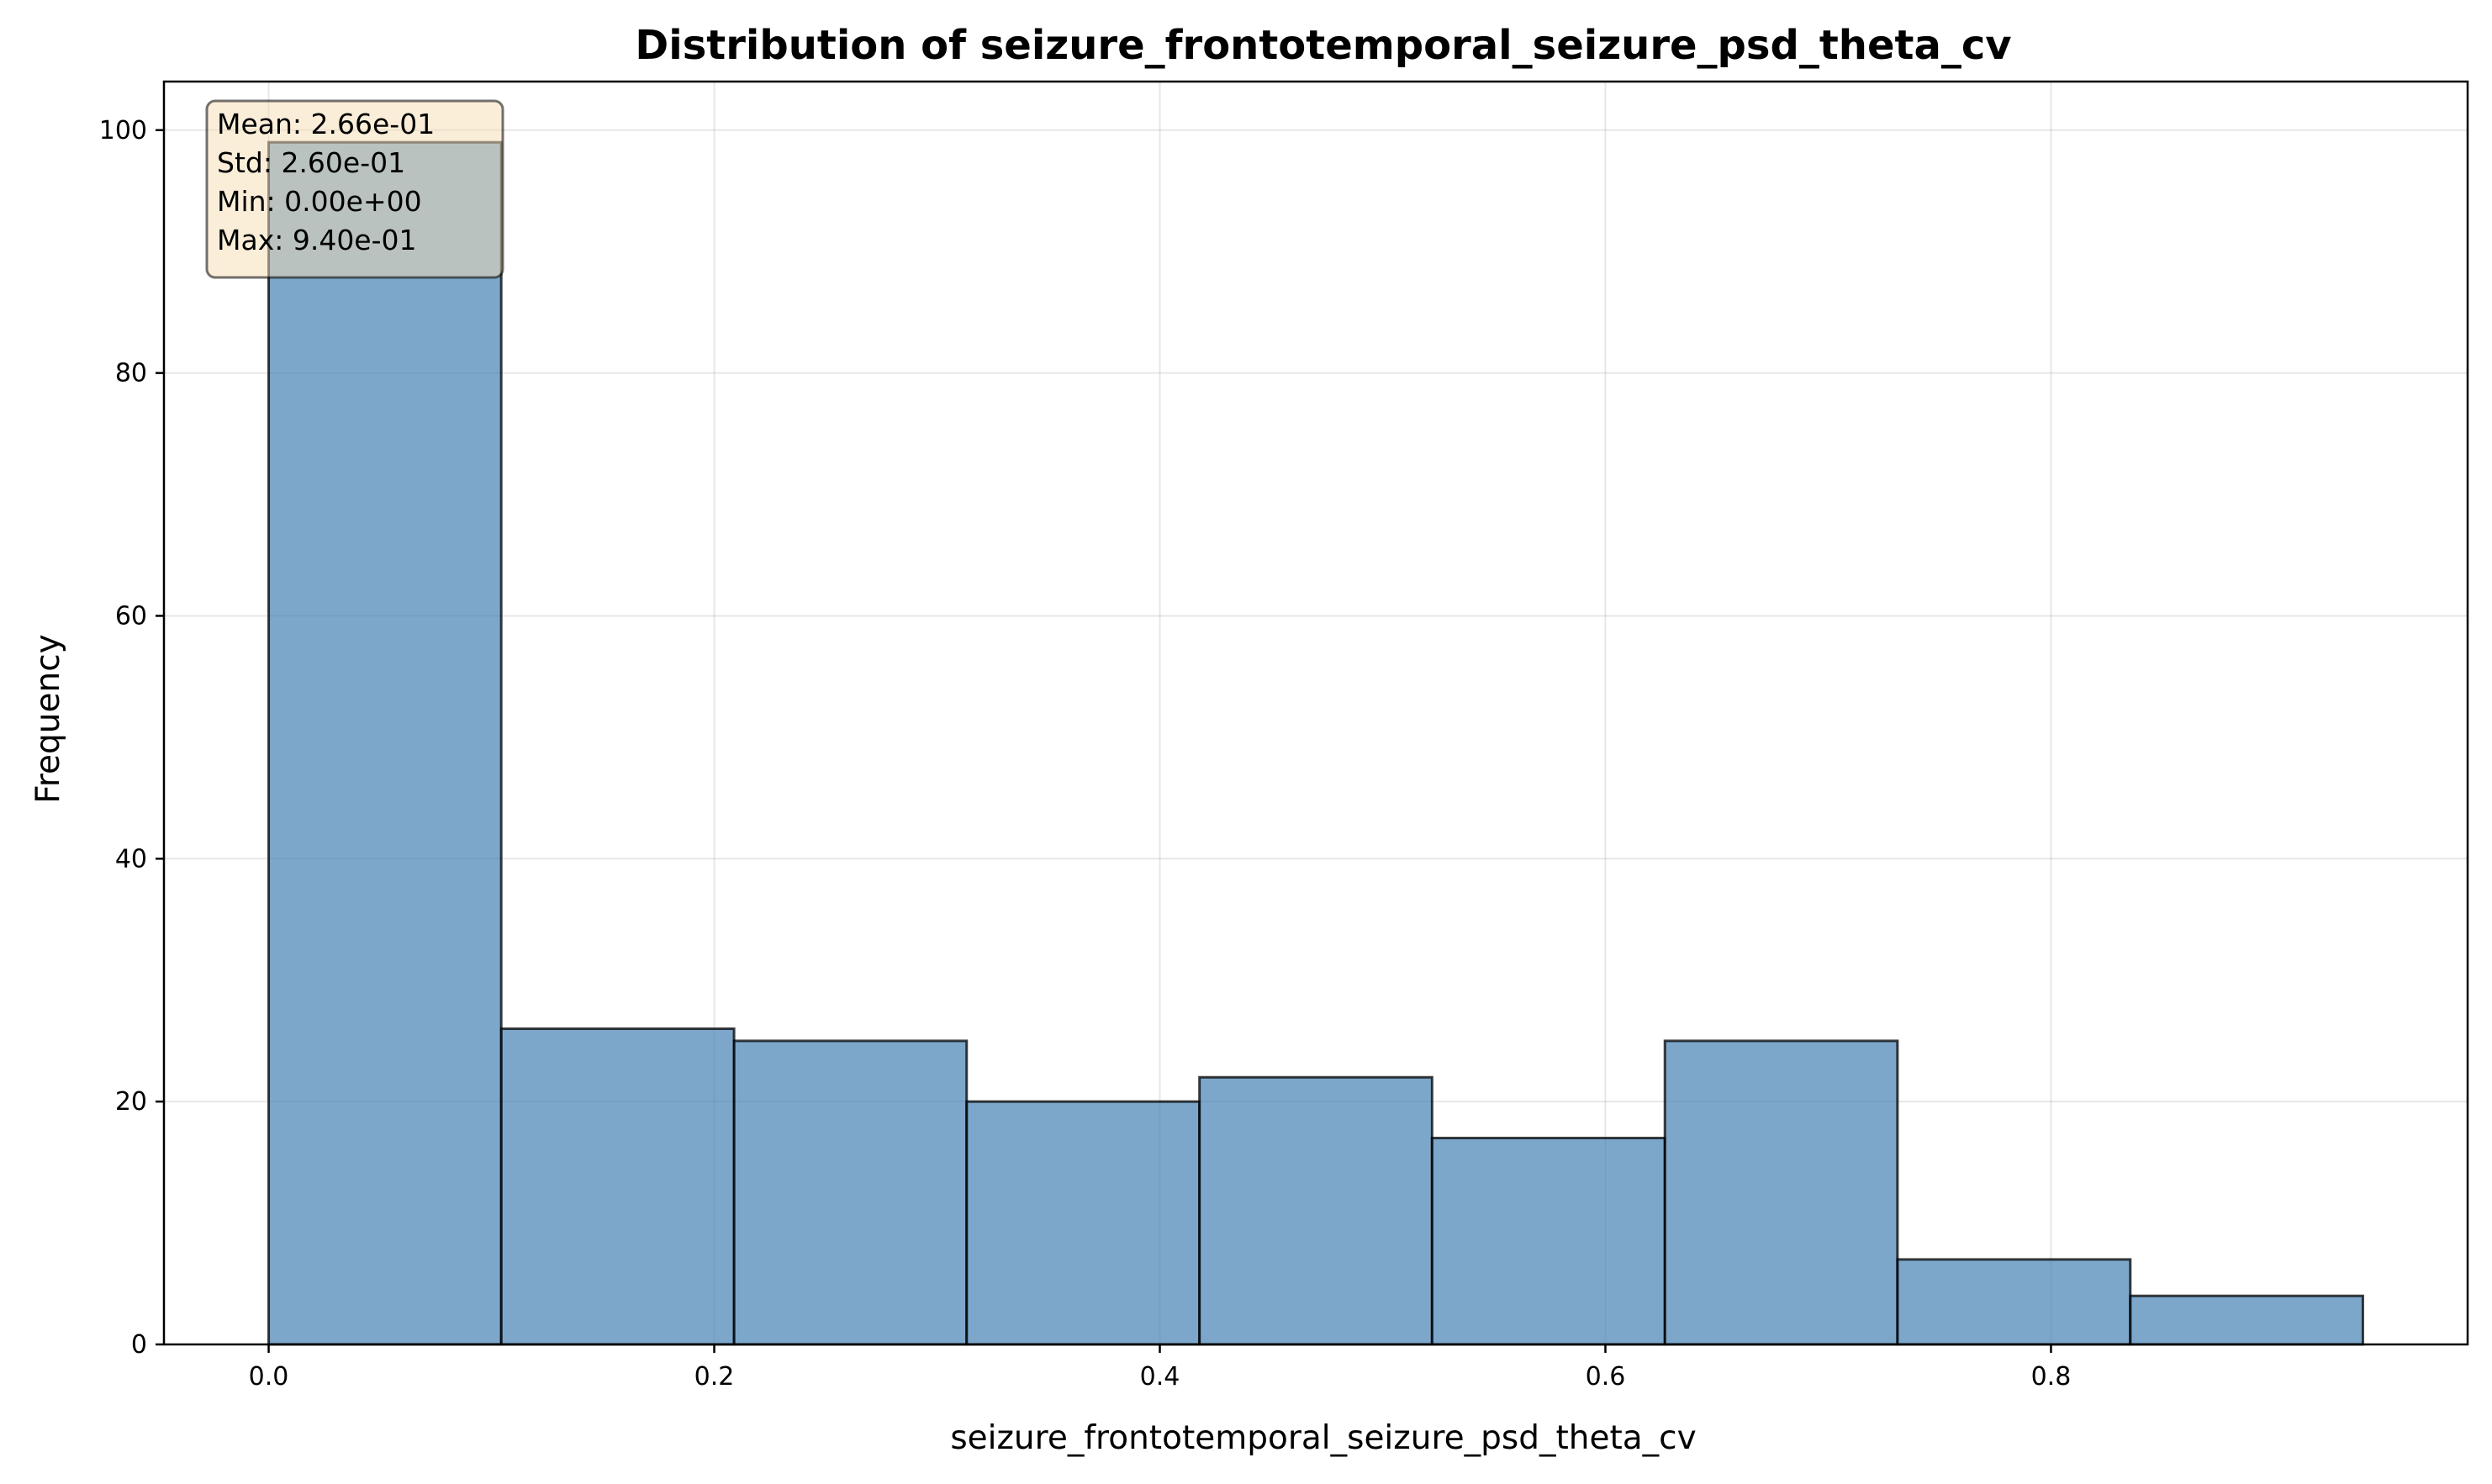 Image resolution: width=2492 pixels, height=1484 pixels. Describe the element at coordinates (131, 1102) in the screenshot. I see `y-tick-label-1: 20` at that location.